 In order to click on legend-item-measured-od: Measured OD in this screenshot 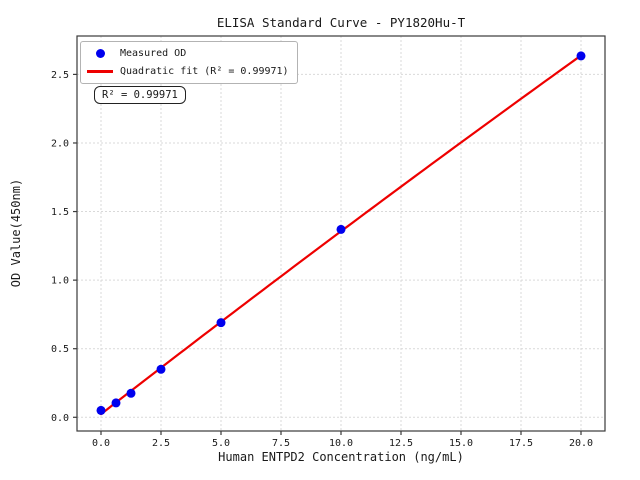, I will do `click(188, 53)`.